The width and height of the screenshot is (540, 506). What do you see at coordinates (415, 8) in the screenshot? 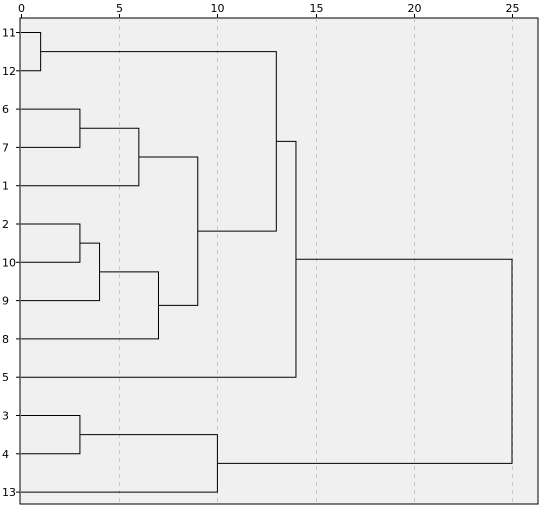
I see `x-tick-label-20: 20` at bounding box center [415, 8].